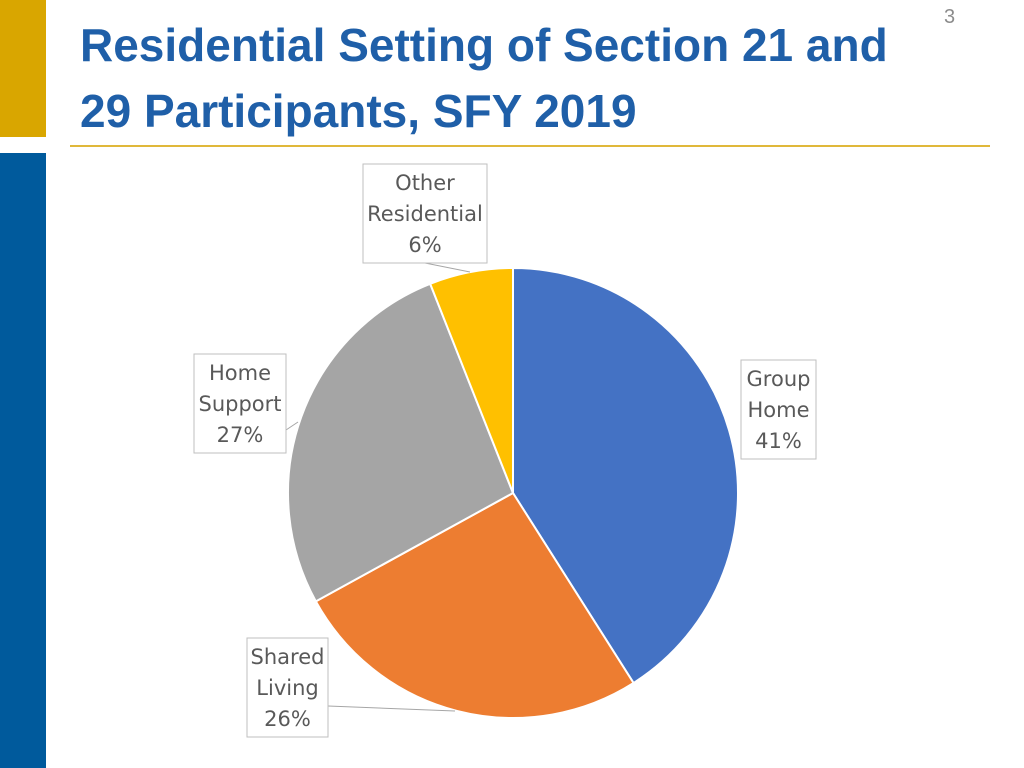  I want to click on pie-slice-other-residential, so click(471, 380).